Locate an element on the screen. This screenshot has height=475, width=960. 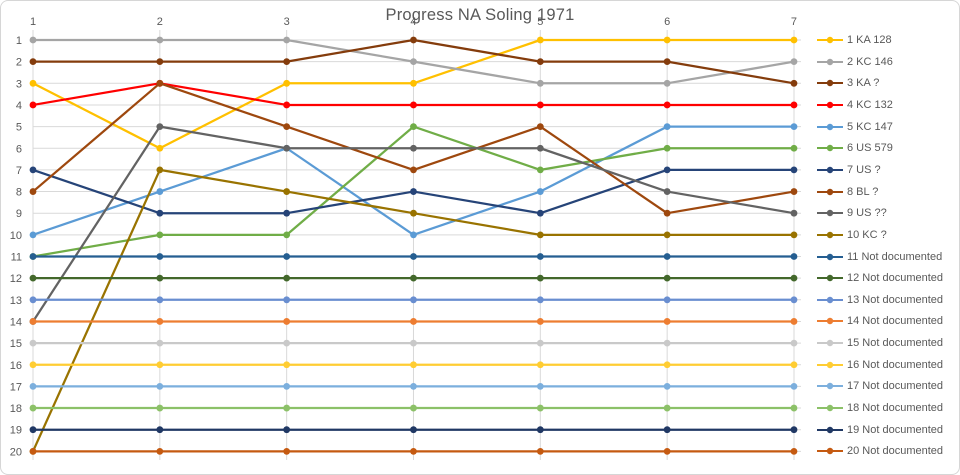
x-tick-label: 3 is located at coordinates (287, 22).